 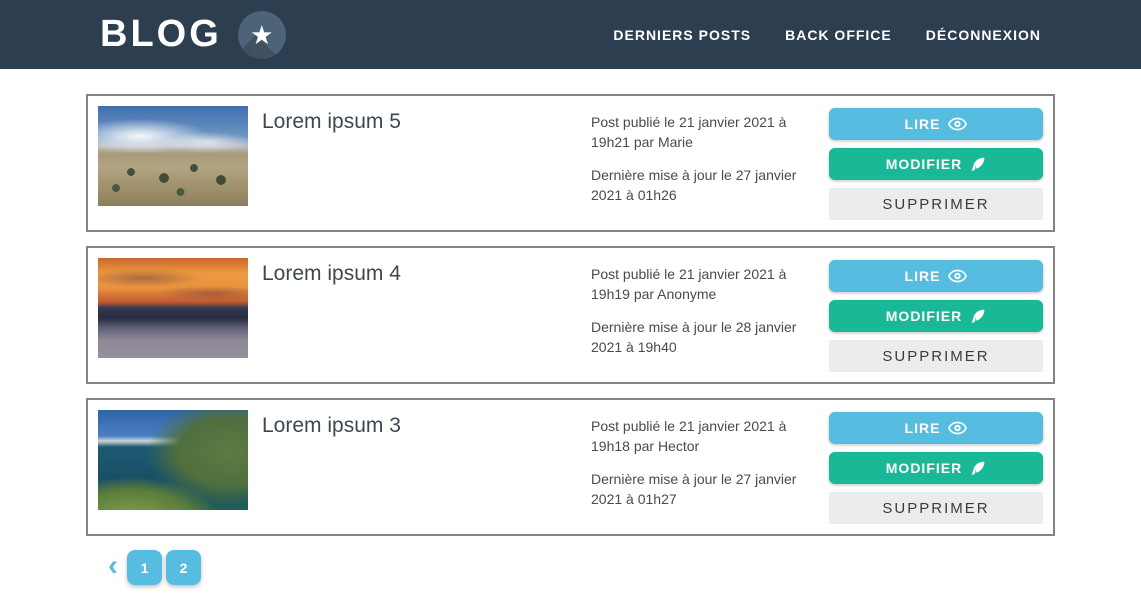 I want to click on pagination-prev-icon: ‹, so click(x=113, y=567).